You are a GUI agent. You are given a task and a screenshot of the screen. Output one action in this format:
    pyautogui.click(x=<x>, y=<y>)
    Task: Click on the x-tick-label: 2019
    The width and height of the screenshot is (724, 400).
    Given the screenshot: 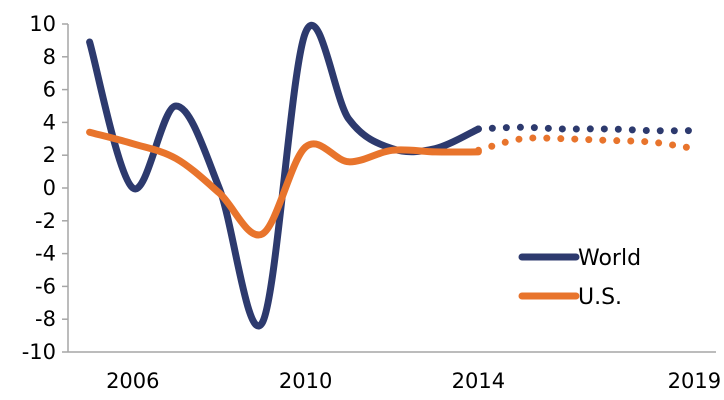 What is the action you would take?
    pyautogui.click(x=694, y=381)
    